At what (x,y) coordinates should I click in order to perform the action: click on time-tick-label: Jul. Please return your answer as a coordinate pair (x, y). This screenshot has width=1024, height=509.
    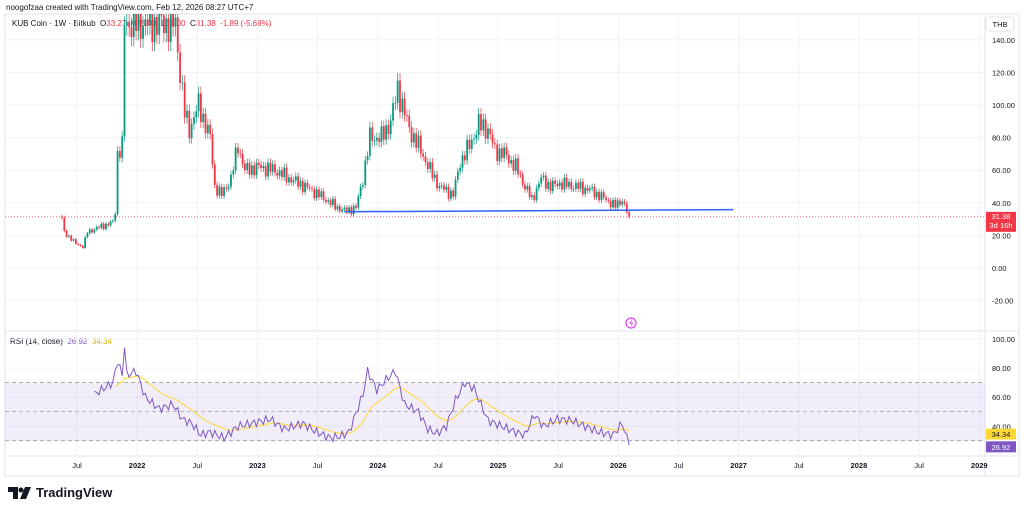
    Looking at the image, I should click on (77, 465).